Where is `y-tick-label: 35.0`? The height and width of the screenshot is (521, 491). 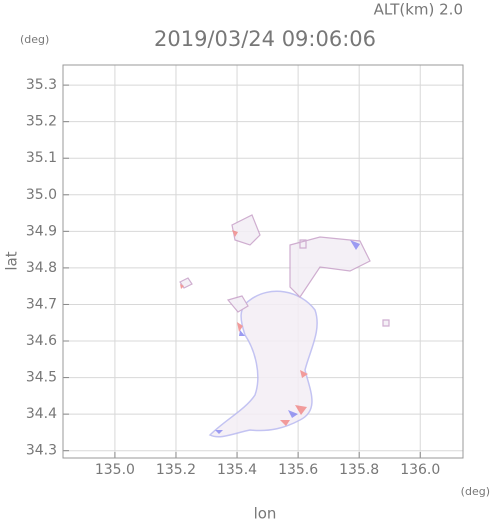
y-tick-label: 35.0 is located at coordinates (41, 195).